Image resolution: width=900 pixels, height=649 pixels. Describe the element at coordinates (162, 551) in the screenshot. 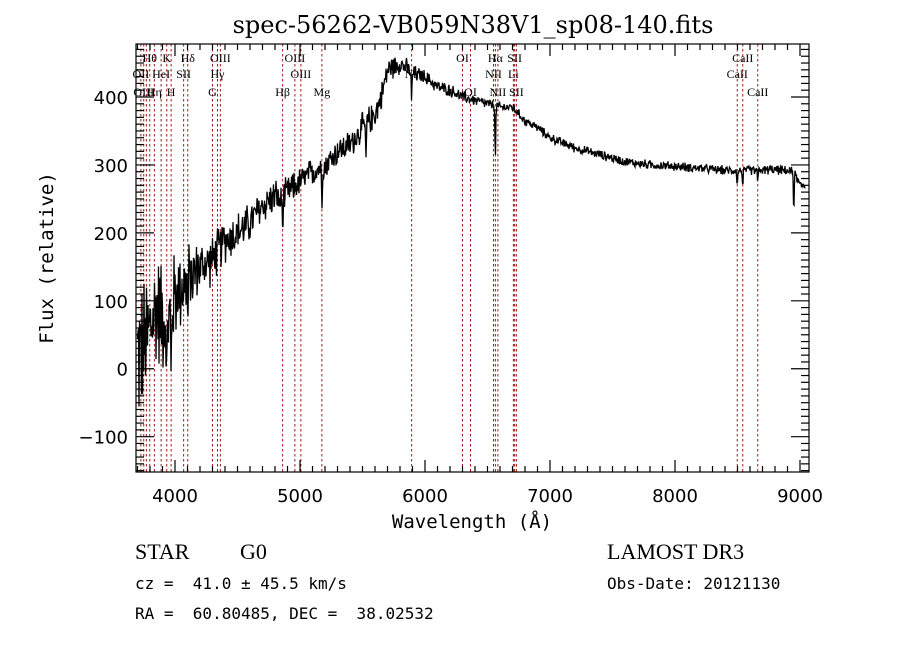

I see `object-class: STAR` at that location.